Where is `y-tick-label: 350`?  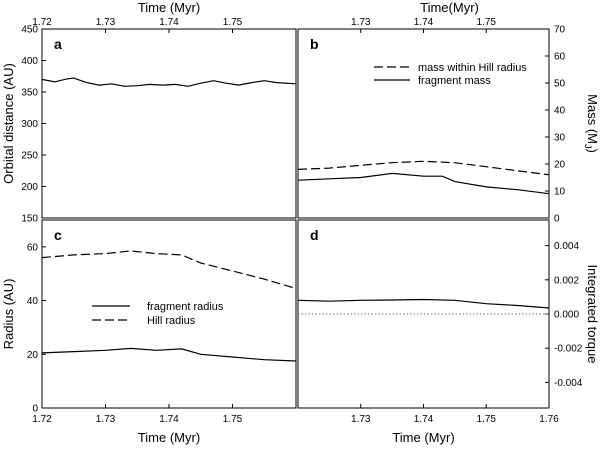 y-tick-label: 350 is located at coordinates (29, 93).